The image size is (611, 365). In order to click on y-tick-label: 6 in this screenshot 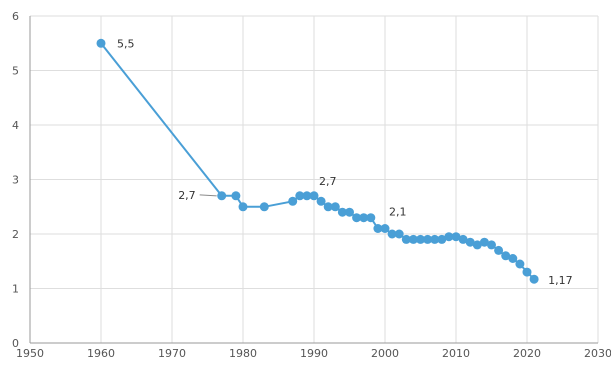, I will do `click(15, 16)`.